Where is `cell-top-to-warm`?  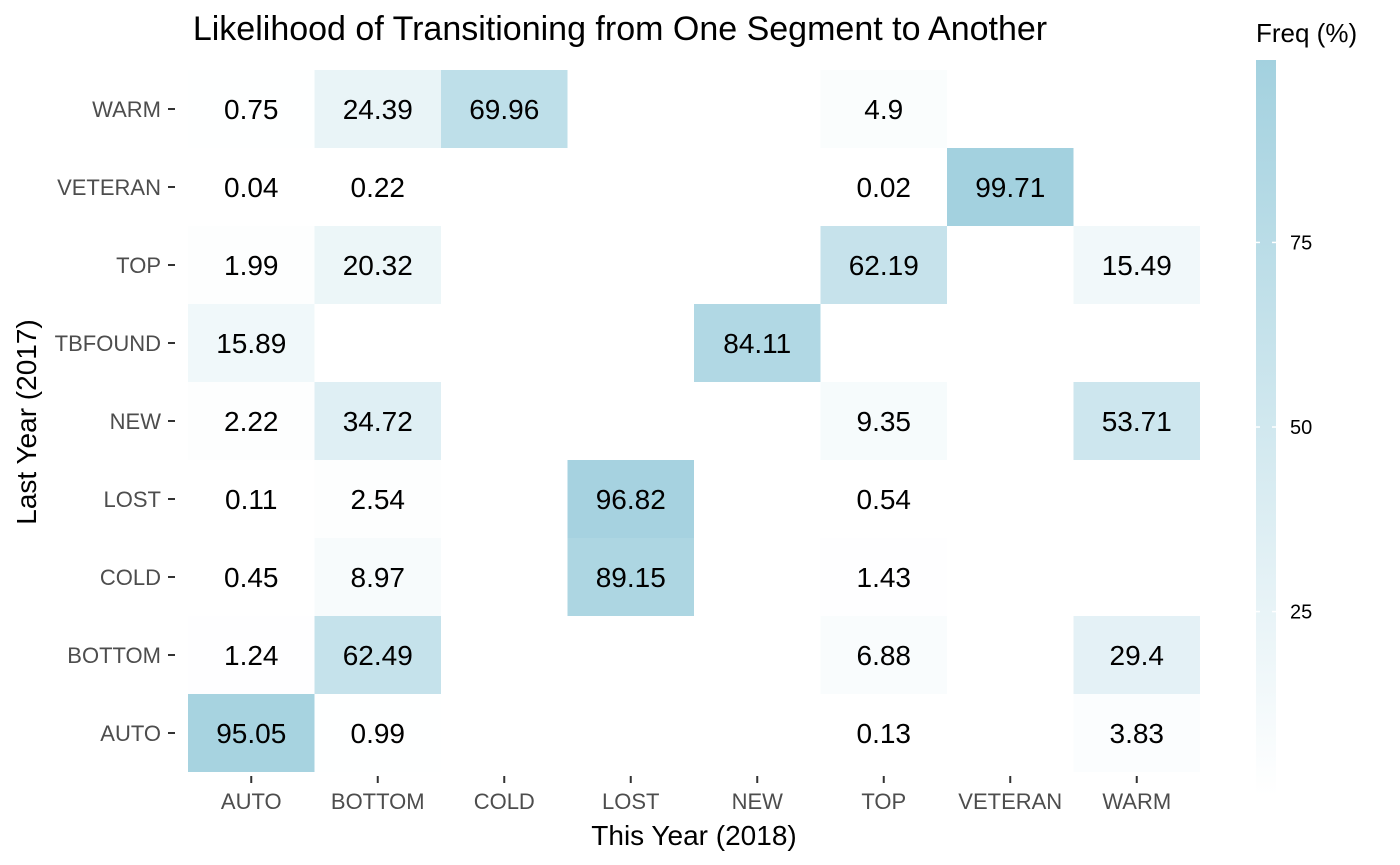
cell-top-to-warm is located at coordinates (1136, 265).